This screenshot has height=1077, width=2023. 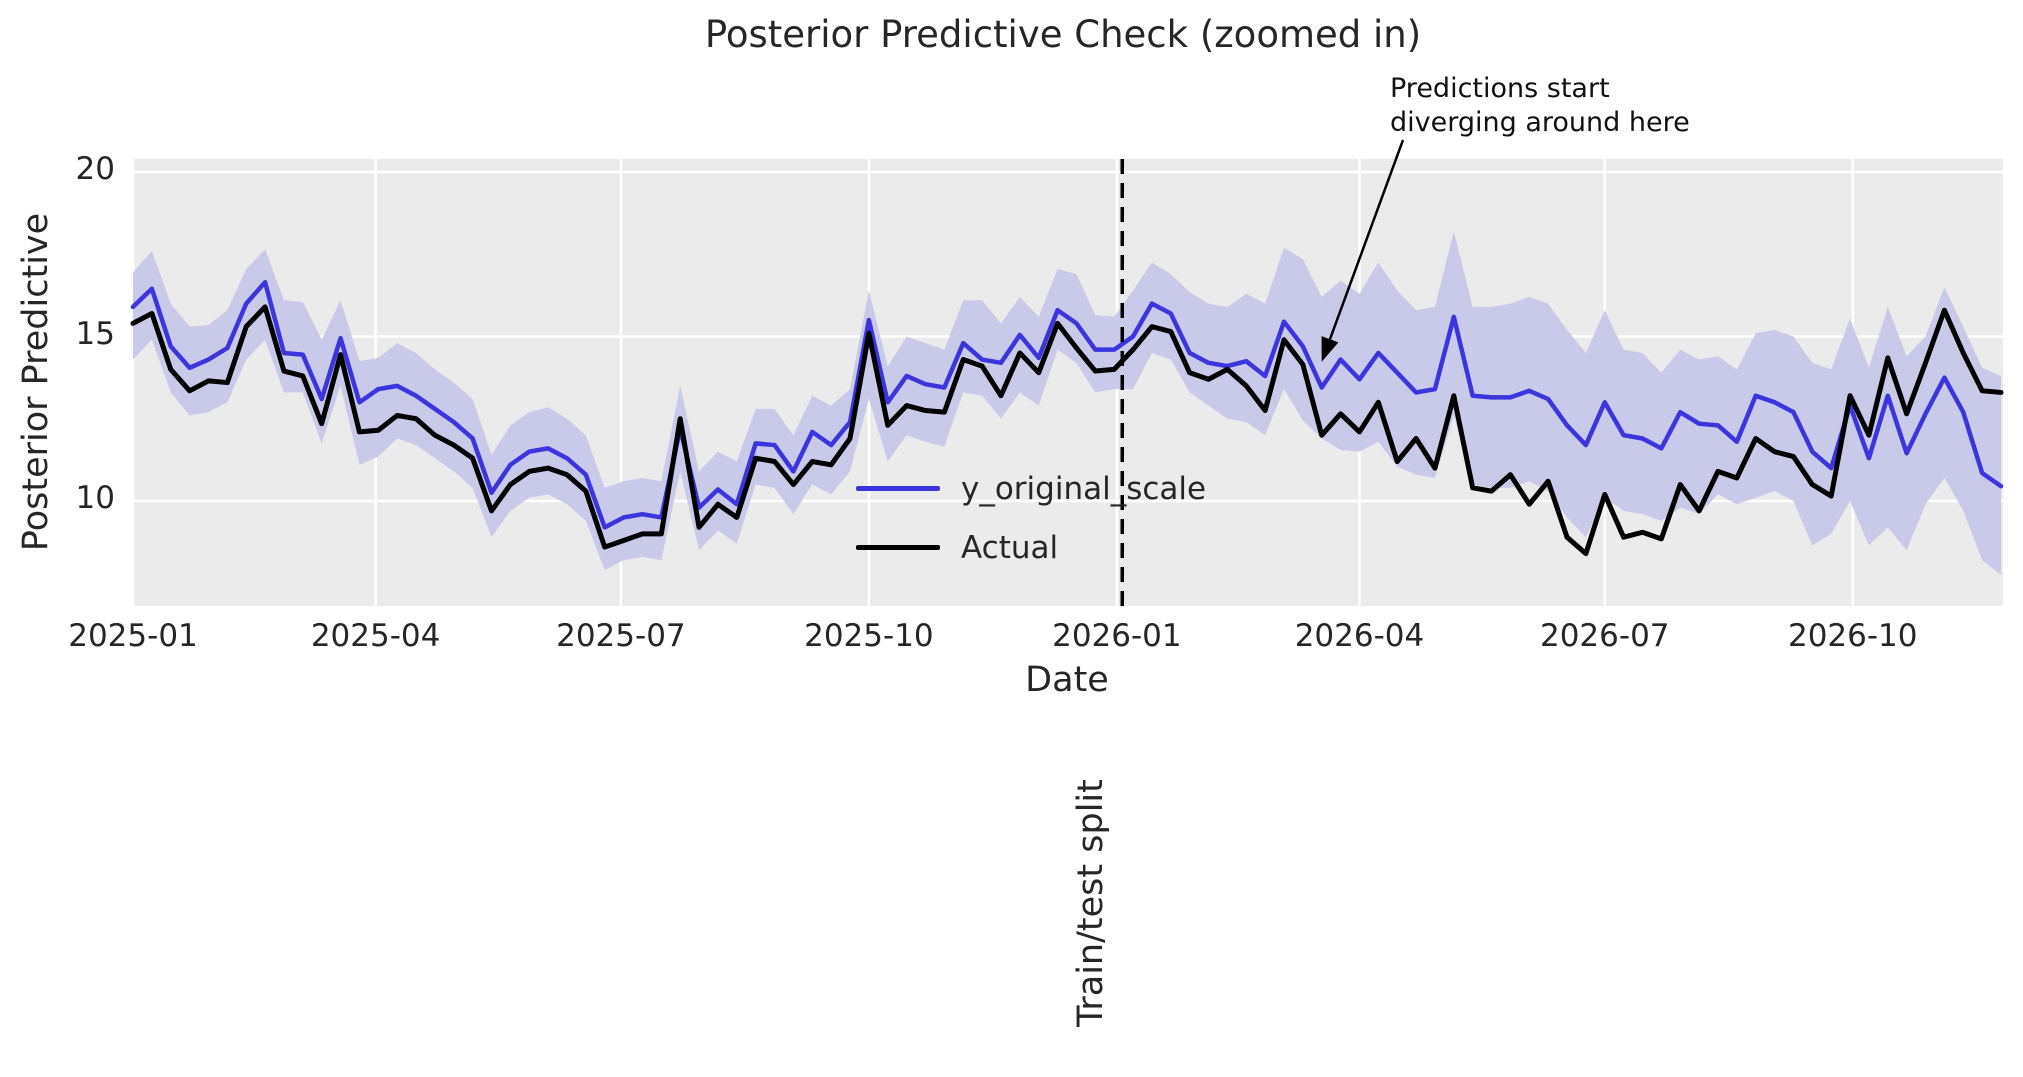 What do you see at coordinates (1063, 34) in the screenshot?
I see `chart-title: Posterior Predictive Check (zoomed in)` at bounding box center [1063, 34].